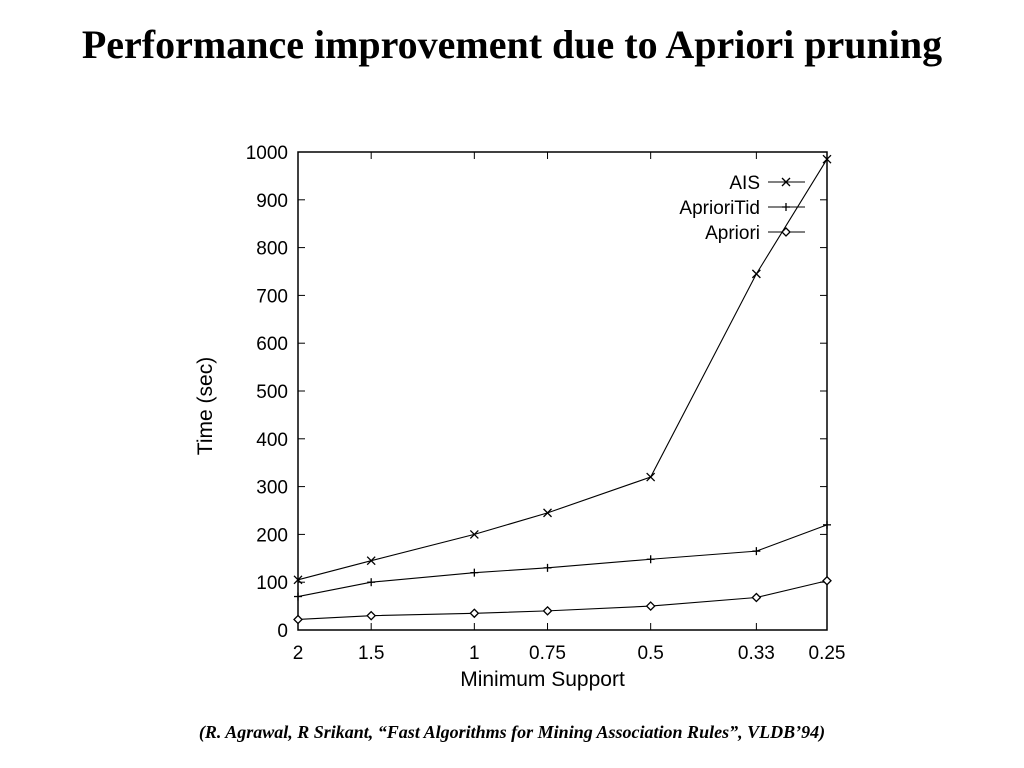  Describe the element at coordinates (547, 653) in the screenshot. I see `x-tick-label: 0.75` at that location.